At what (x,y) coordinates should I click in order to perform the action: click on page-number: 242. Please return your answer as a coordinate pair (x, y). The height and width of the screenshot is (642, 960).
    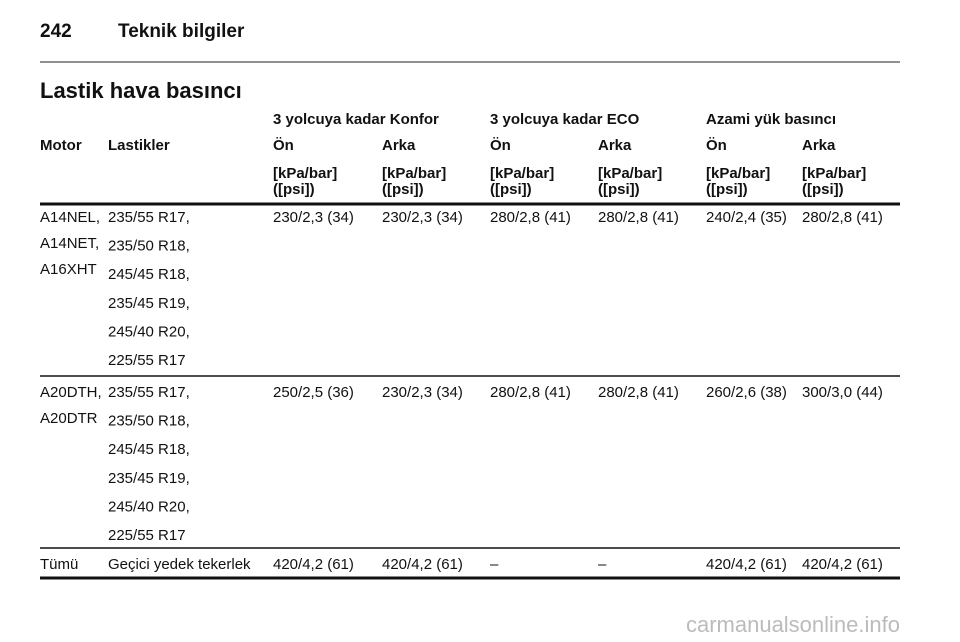
    Looking at the image, I should click on (56, 31).